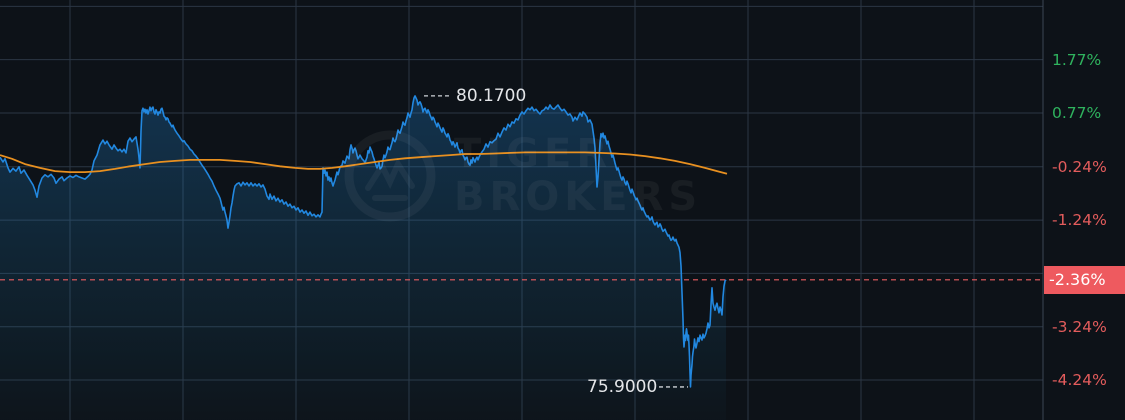  What do you see at coordinates (1079, 326) in the screenshot?
I see `y-axis-tick-label: -3.24%` at bounding box center [1079, 326].